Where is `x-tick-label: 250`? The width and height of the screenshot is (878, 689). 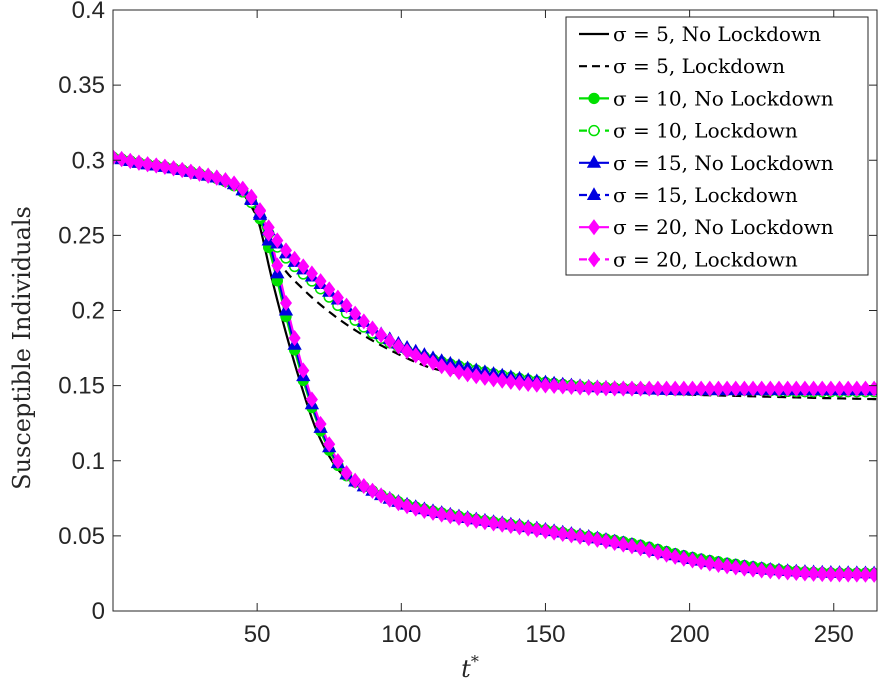
x-tick-label: 250 is located at coordinates (834, 634).